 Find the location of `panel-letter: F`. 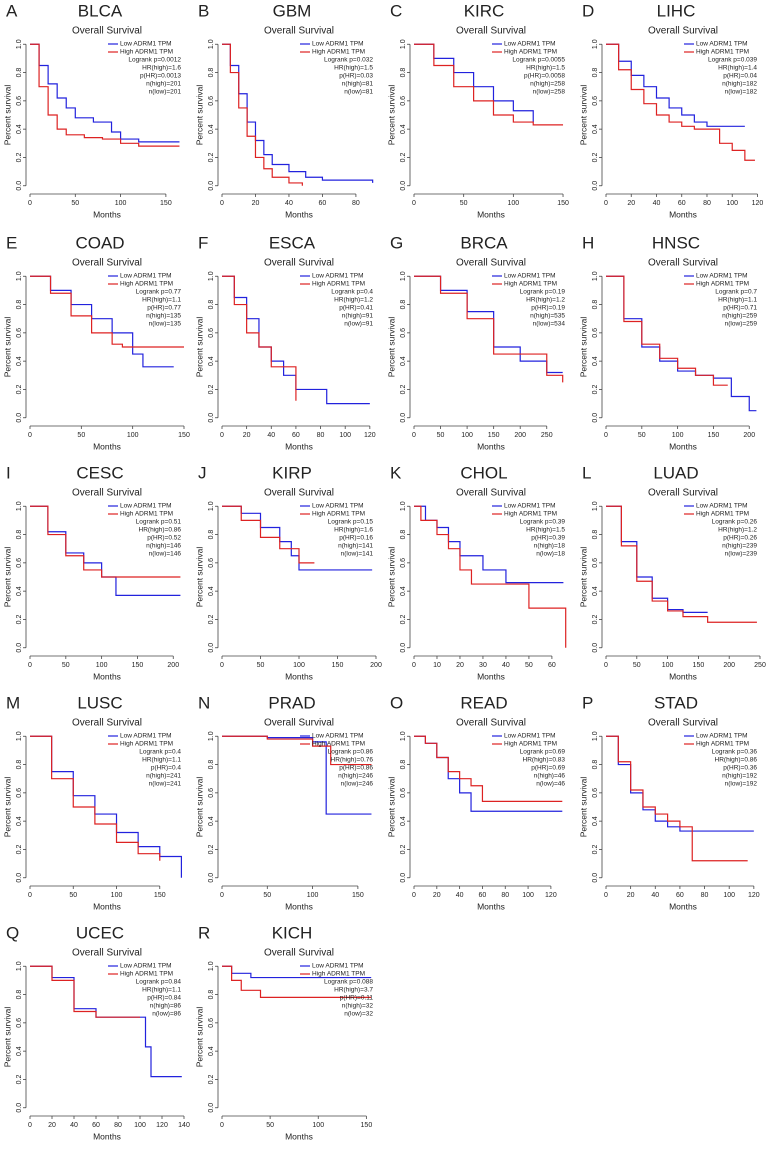

panel-letter: F is located at coordinates (203, 242).